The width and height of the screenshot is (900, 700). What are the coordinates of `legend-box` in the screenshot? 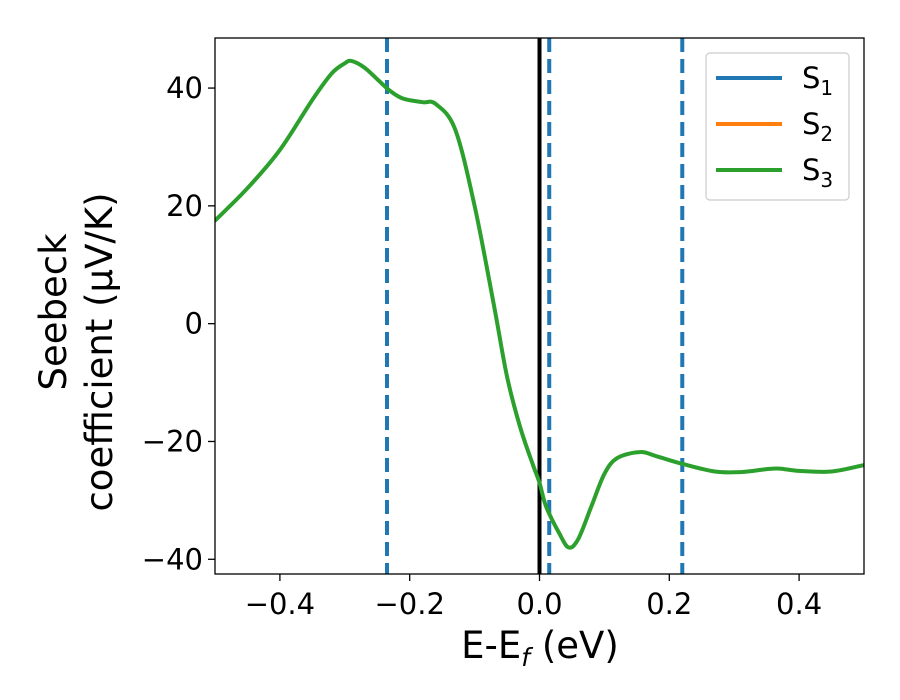 It's located at (777, 126).